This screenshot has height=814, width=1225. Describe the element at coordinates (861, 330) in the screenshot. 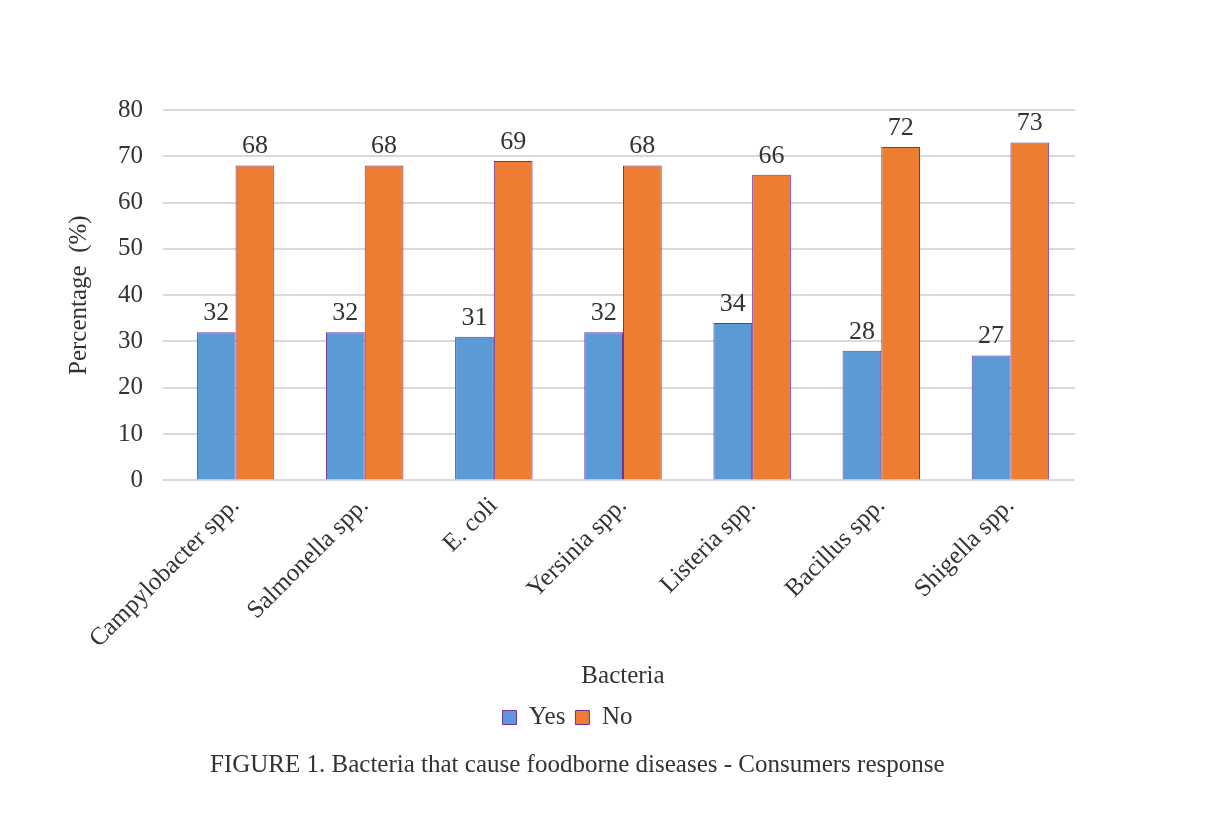

I see `data-label: 28` at that location.